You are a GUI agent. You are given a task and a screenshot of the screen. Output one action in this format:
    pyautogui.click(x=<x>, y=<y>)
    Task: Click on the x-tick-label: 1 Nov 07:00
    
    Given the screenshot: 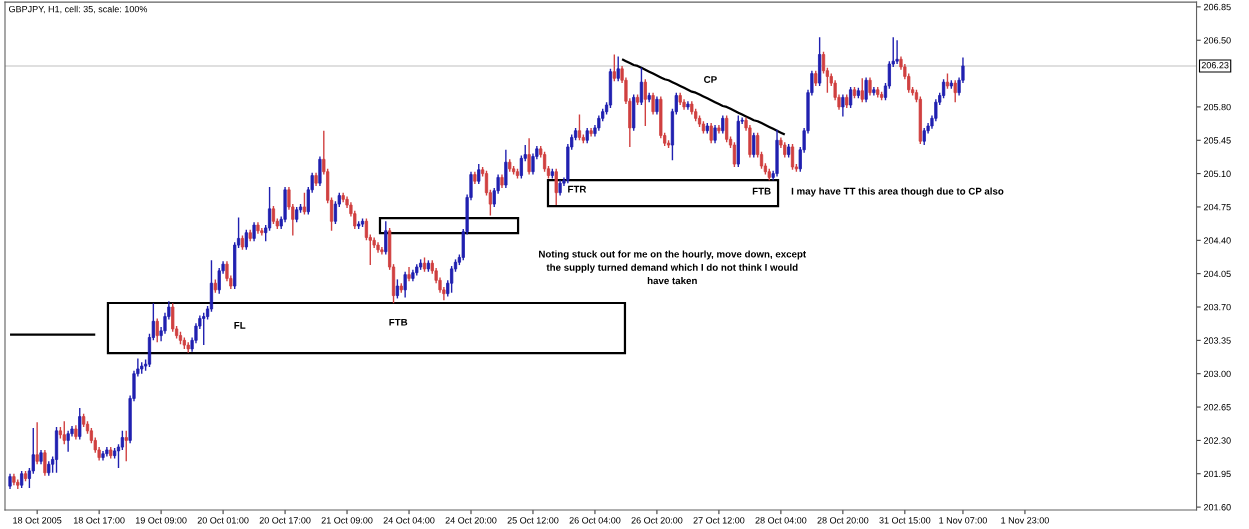 What is the action you would take?
    pyautogui.click(x=963, y=520)
    